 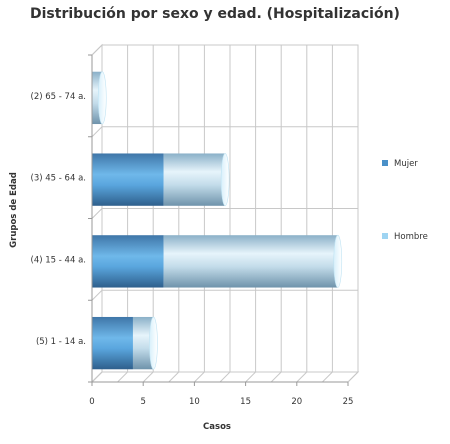 I want to click on y-axis-title: Grupos de Edad, so click(x=14, y=210).